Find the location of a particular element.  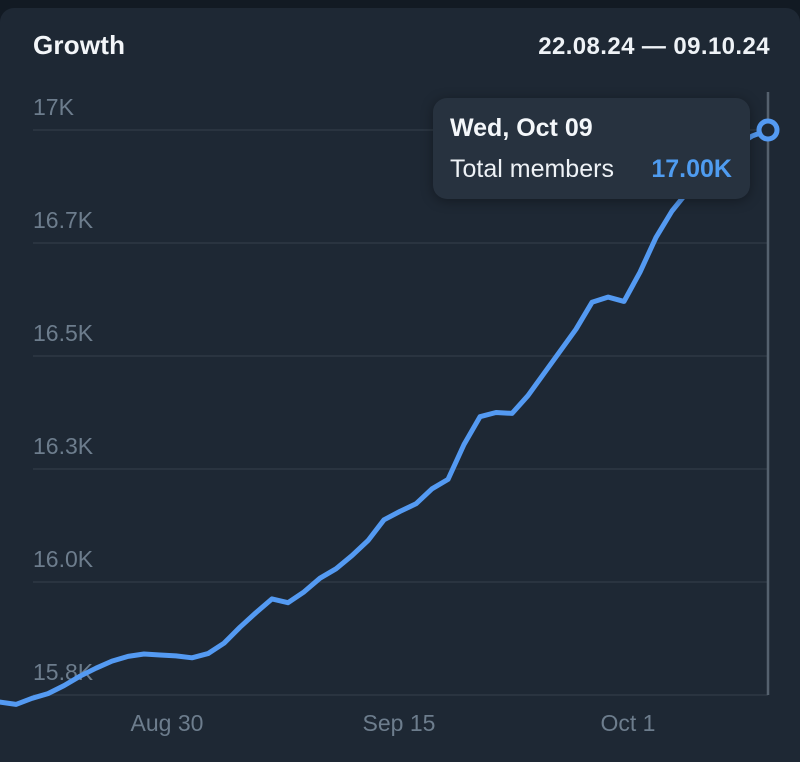

tooltip-series-label: Total members is located at coordinates (532, 169).